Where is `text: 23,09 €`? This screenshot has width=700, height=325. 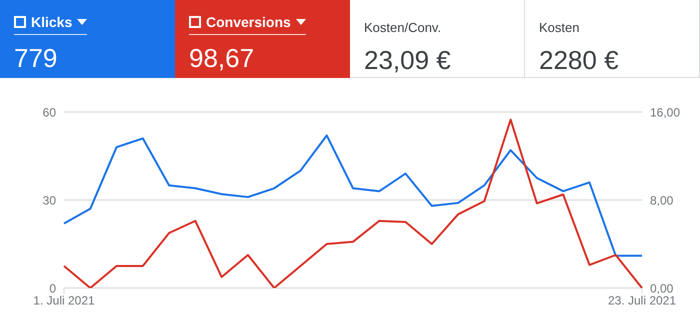 text: 23,09 € is located at coordinates (408, 60).